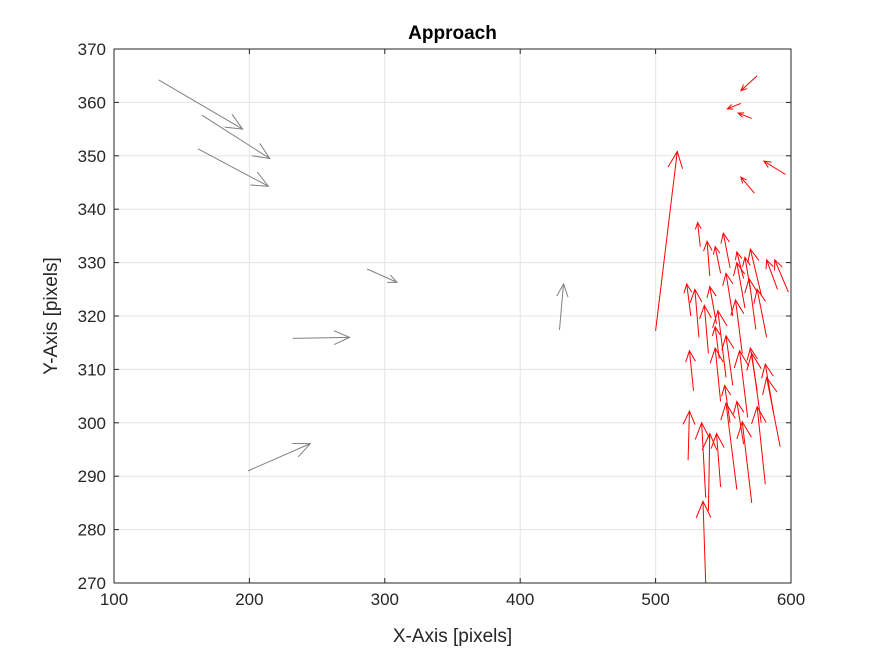  Describe the element at coordinates (452, 33) in the screenshot. I see `chart-title: Approach` at that location.